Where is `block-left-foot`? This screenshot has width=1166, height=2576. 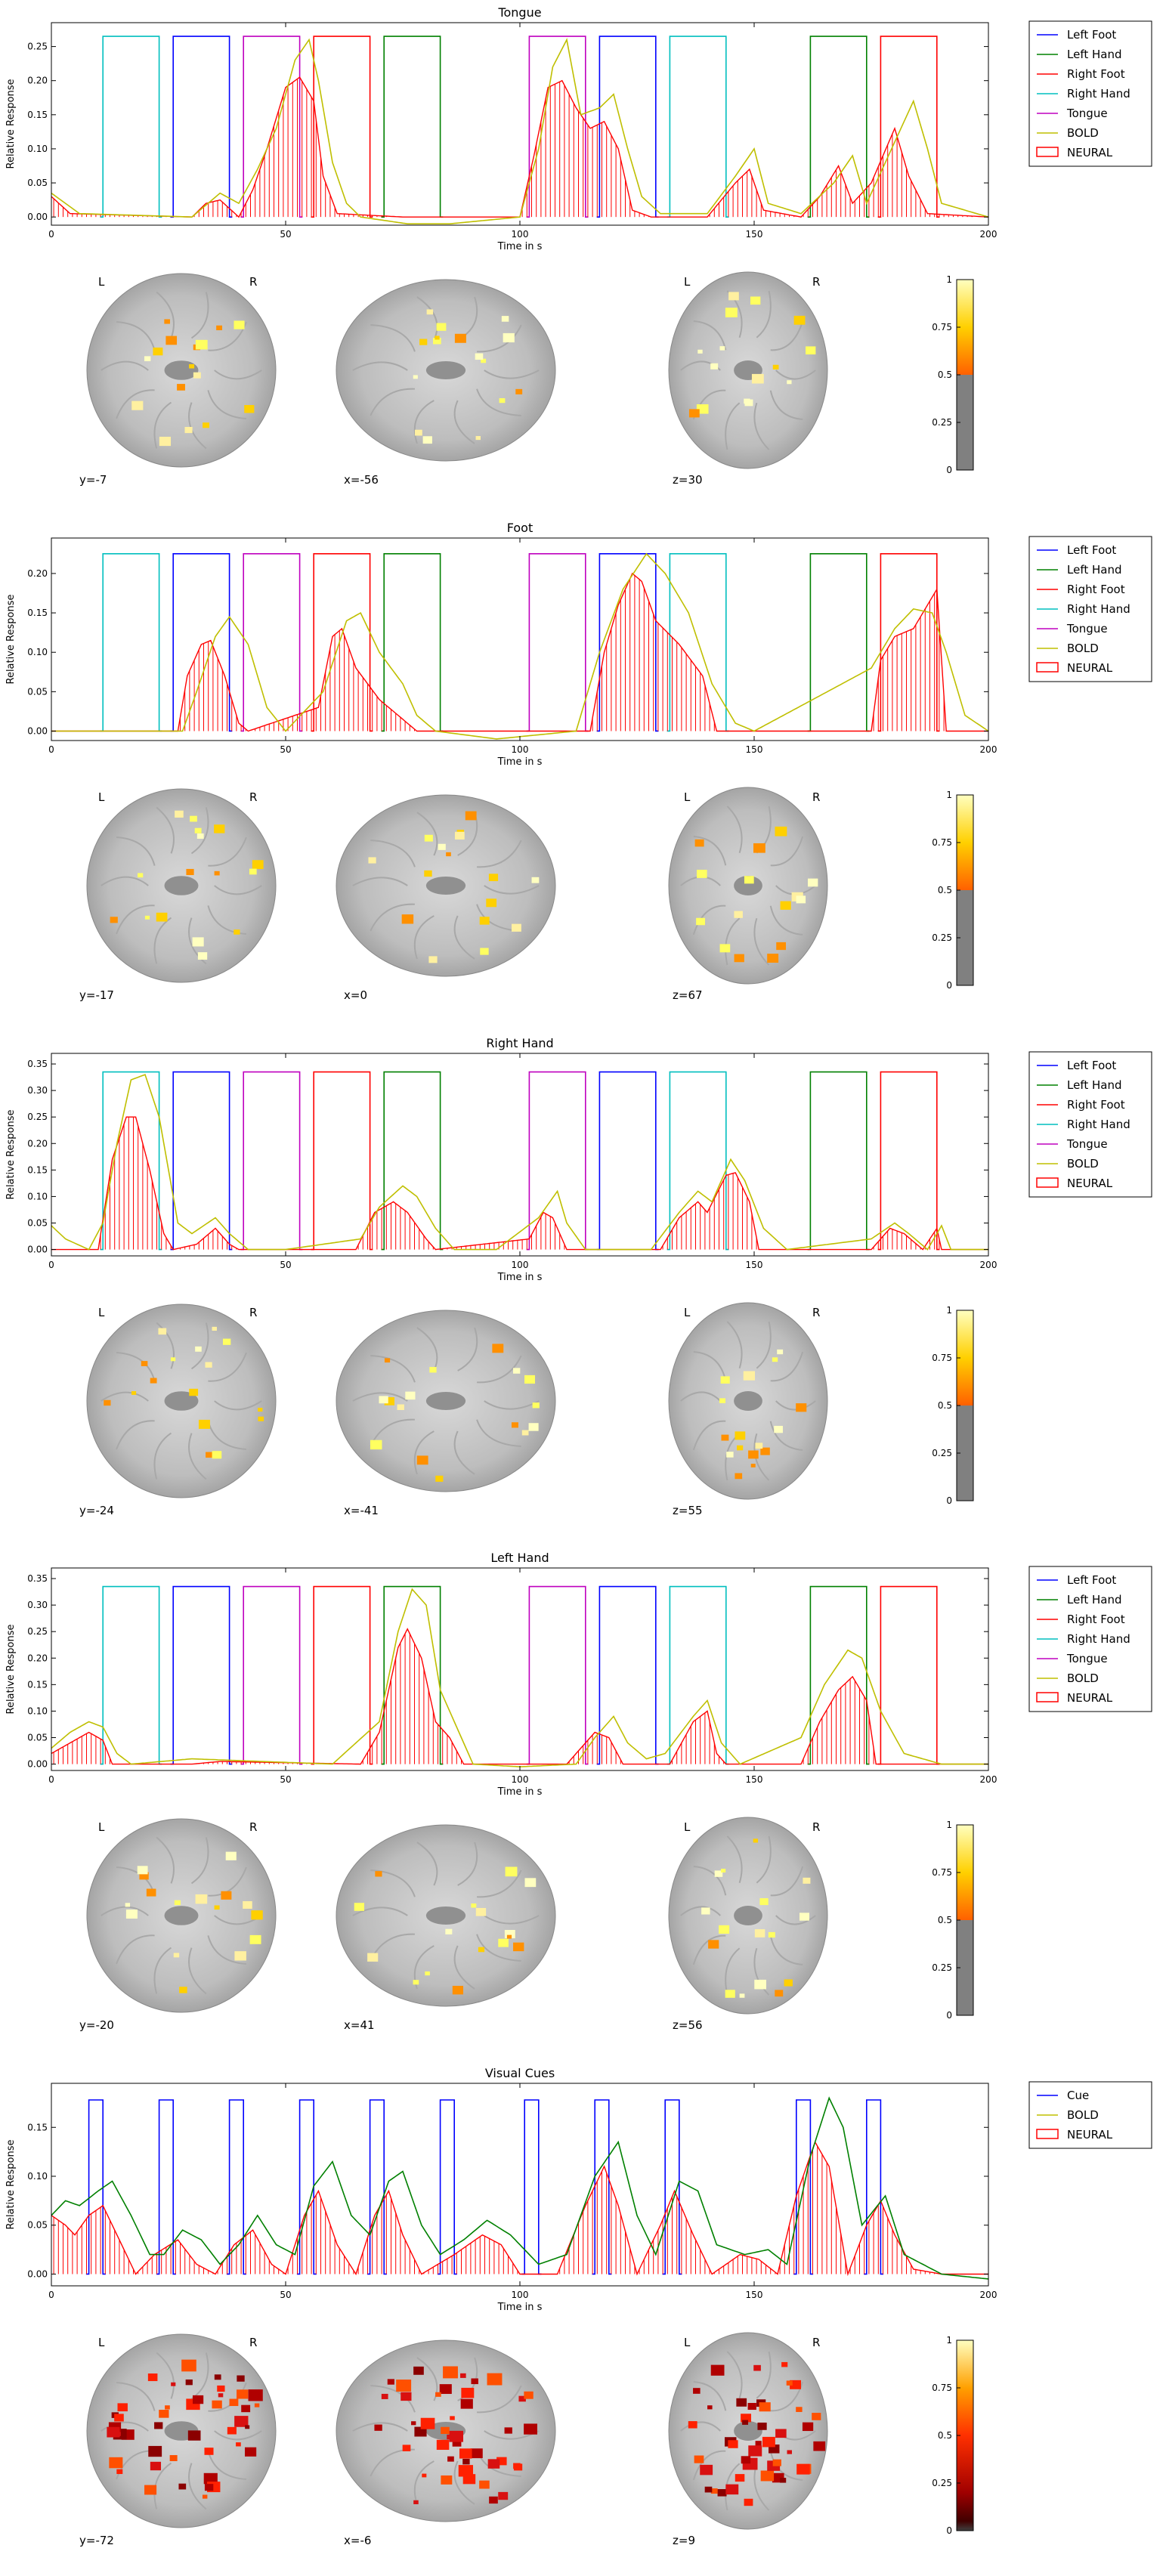
block-left-foot is located at coordinates (627, 1161).